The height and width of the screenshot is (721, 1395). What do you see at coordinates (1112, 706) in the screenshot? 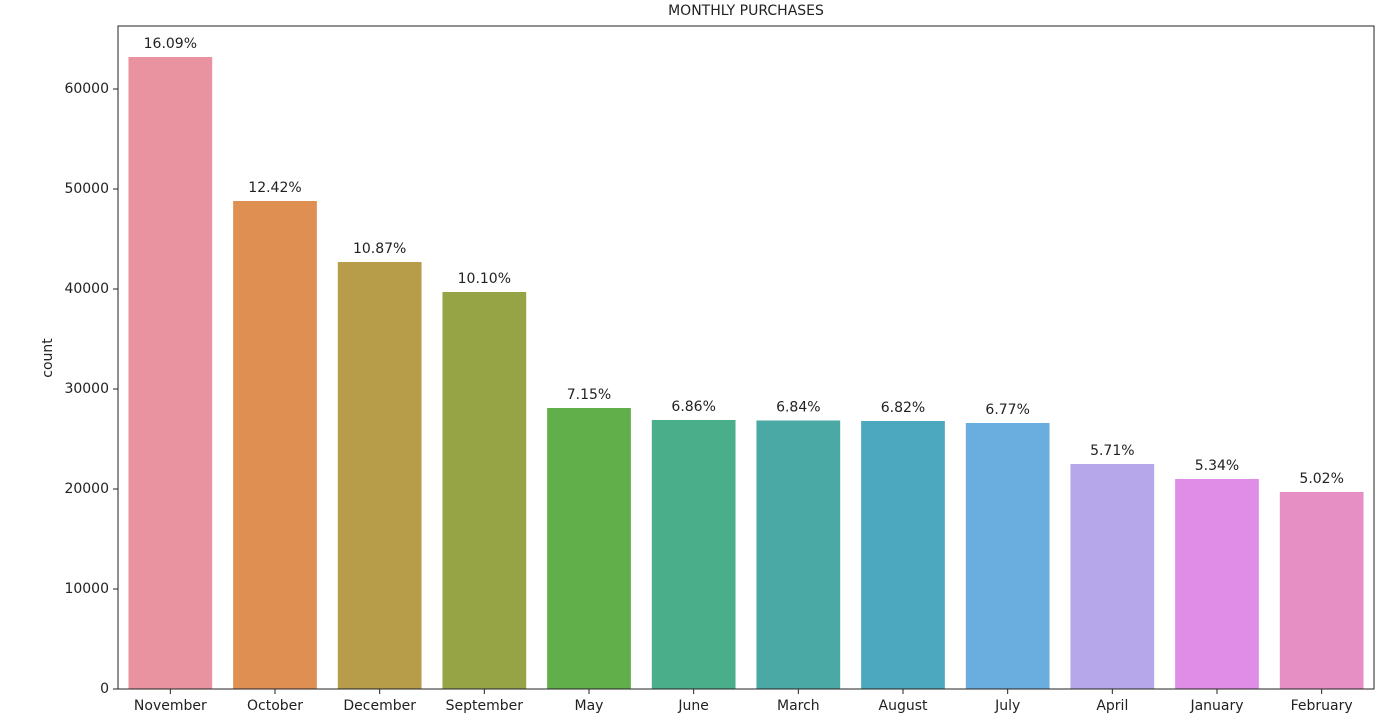
I see `x-tick-label: April` at bounding box center [1112, 706].